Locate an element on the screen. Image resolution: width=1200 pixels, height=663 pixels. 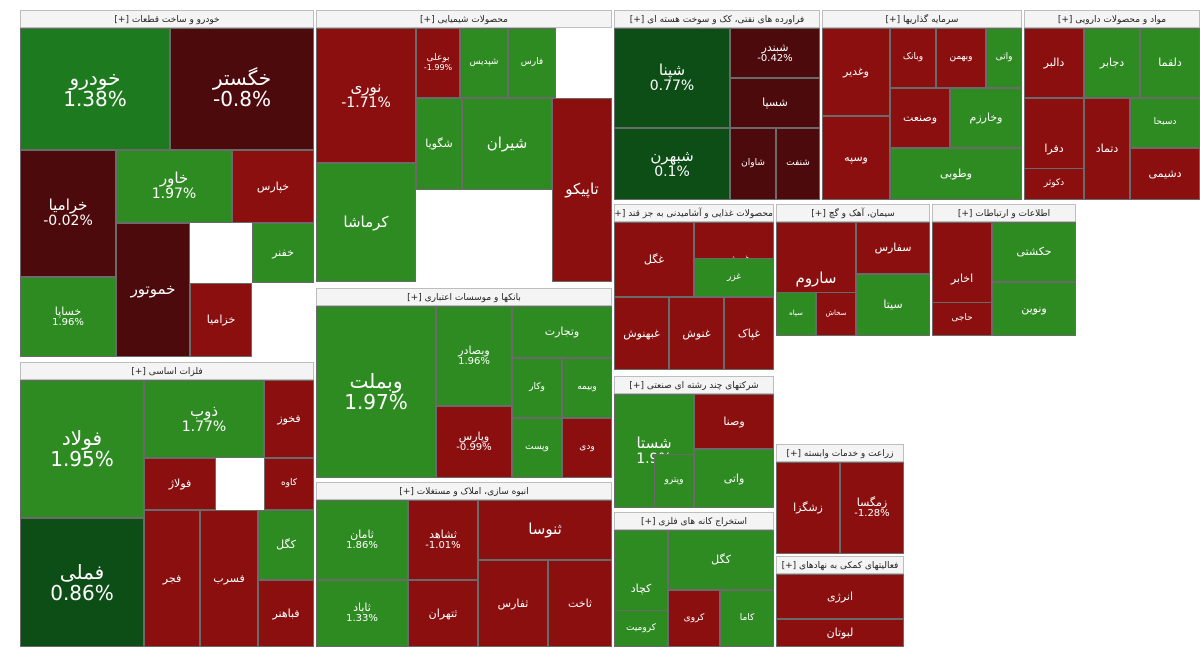
stock-tile: غپاک is located at coordinates (749, 333).